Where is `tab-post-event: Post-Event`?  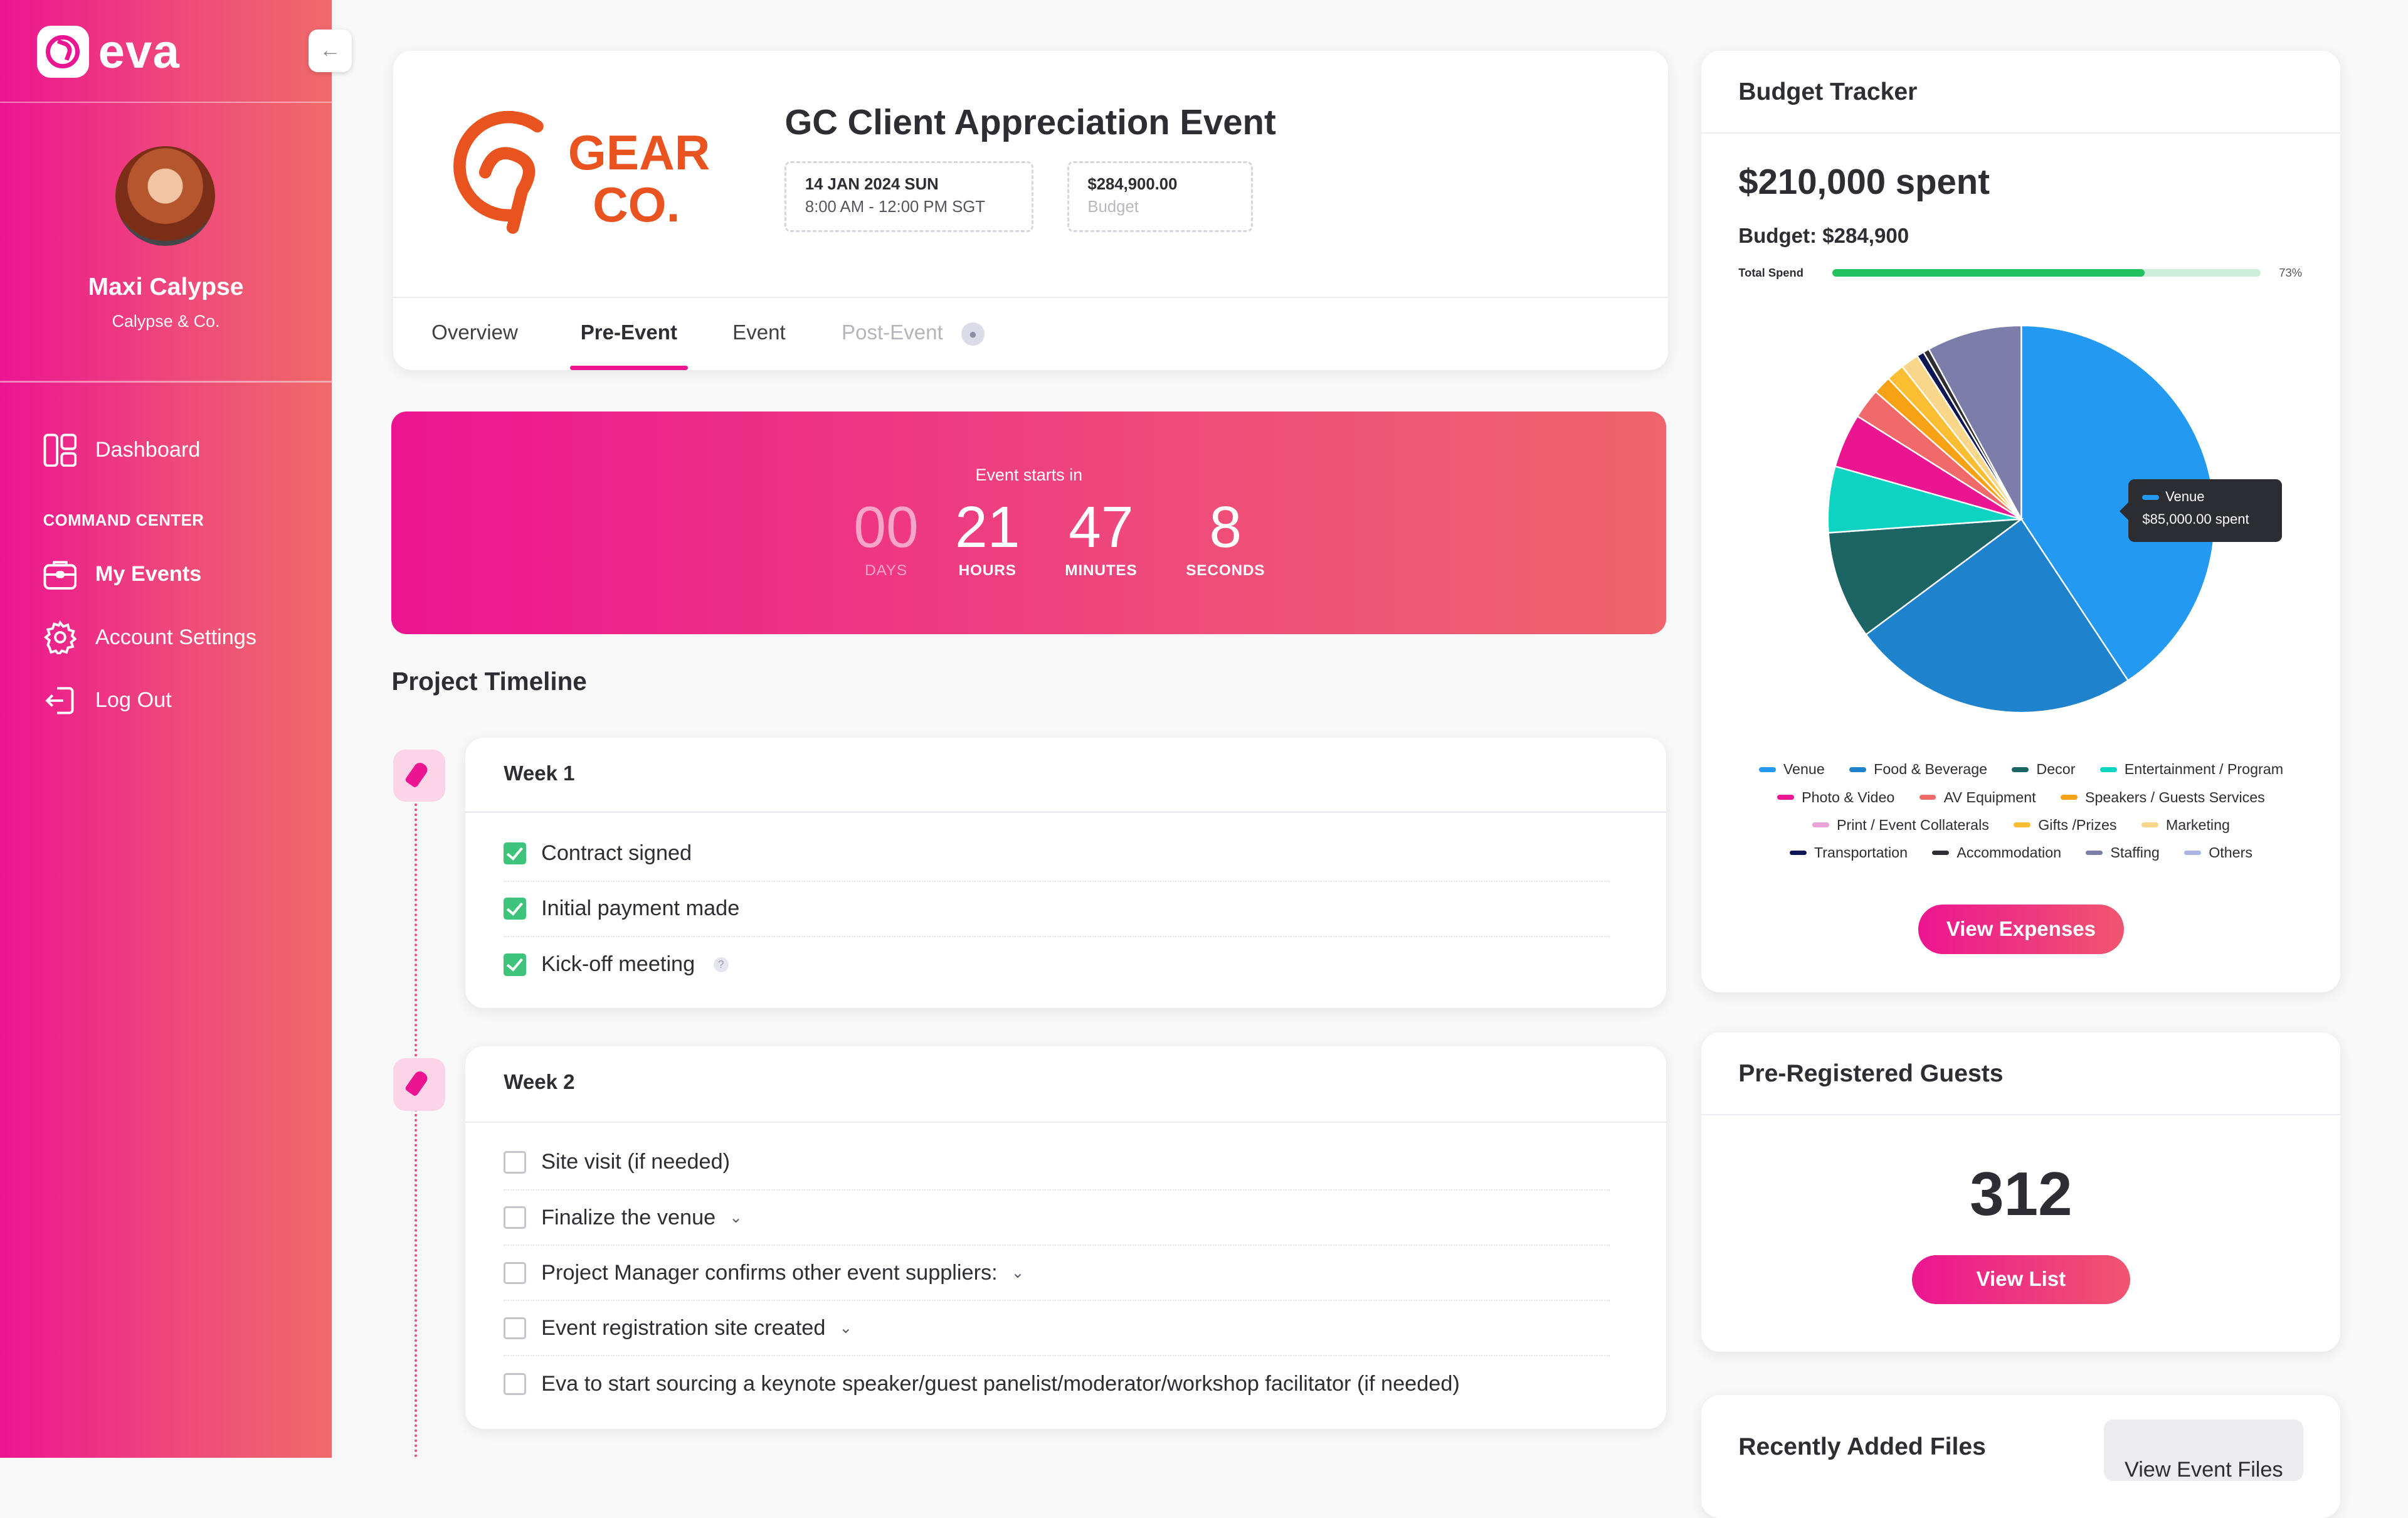
tab-post-event: Post-Event is located at coordinates (892, 332).